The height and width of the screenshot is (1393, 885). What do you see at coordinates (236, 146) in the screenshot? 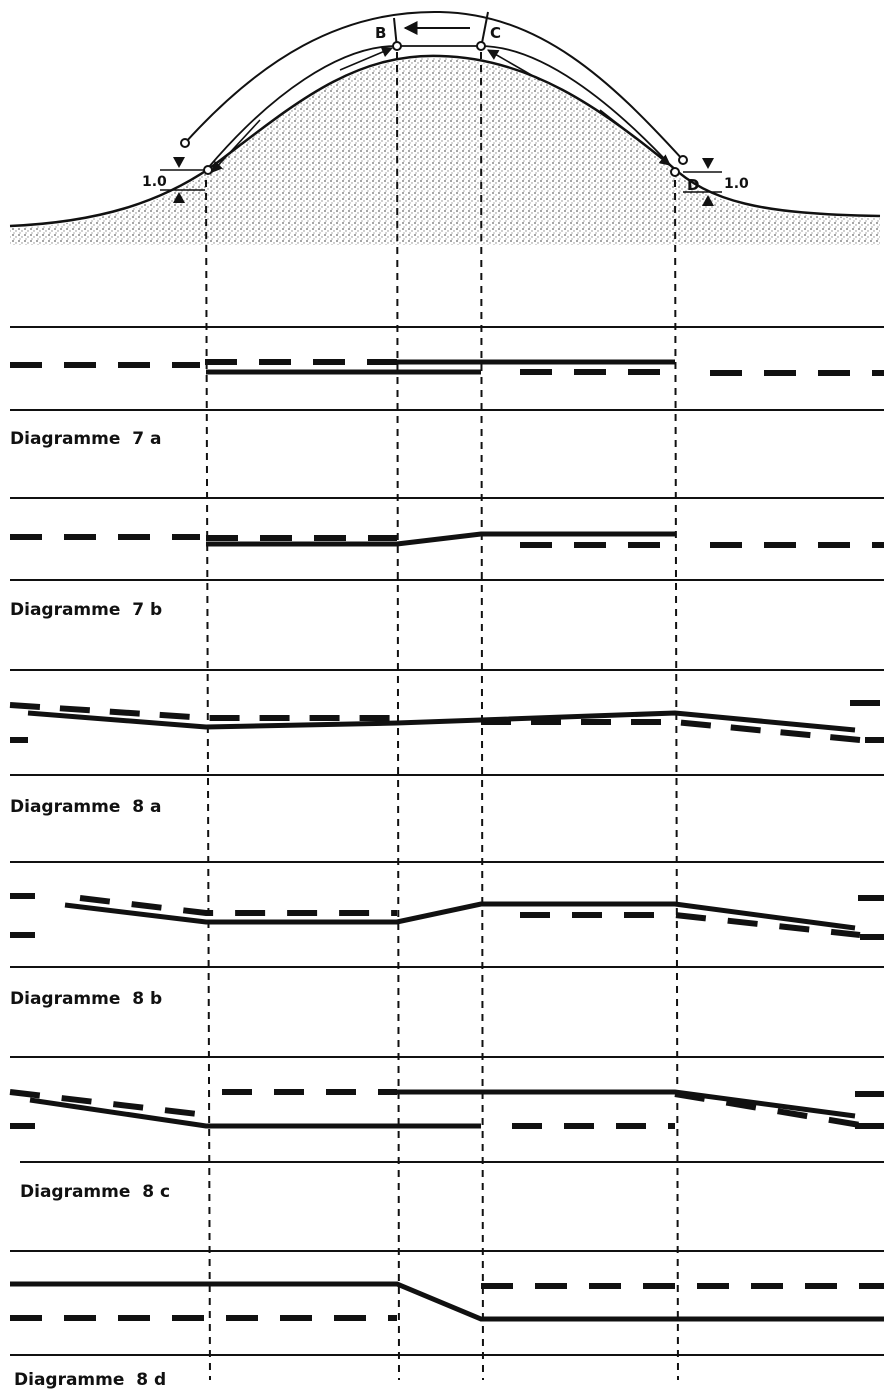
I see `arrow-a-b` at bounding box center [236, 146].